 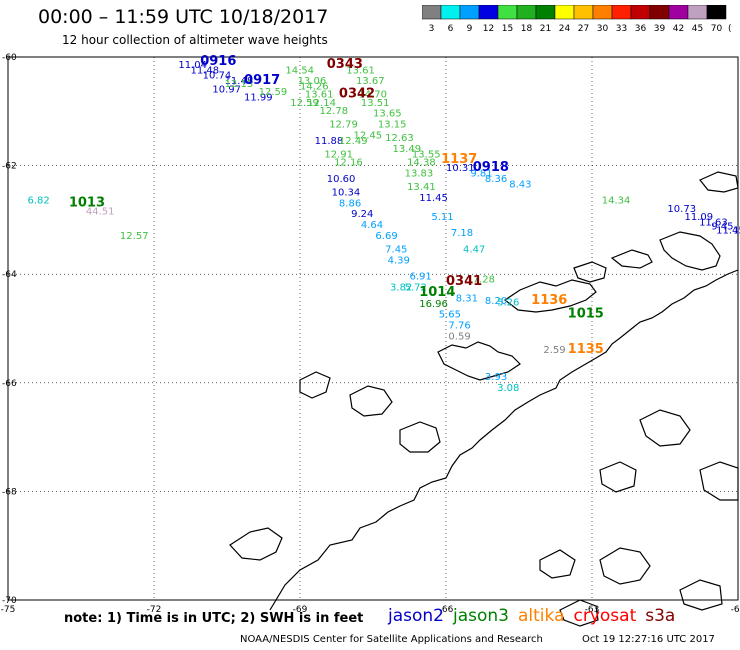 What do you see at coordinates (372, 225) in the screenshot?
I see `swh-point-label: 4.64` at bounding box center [372, 225].